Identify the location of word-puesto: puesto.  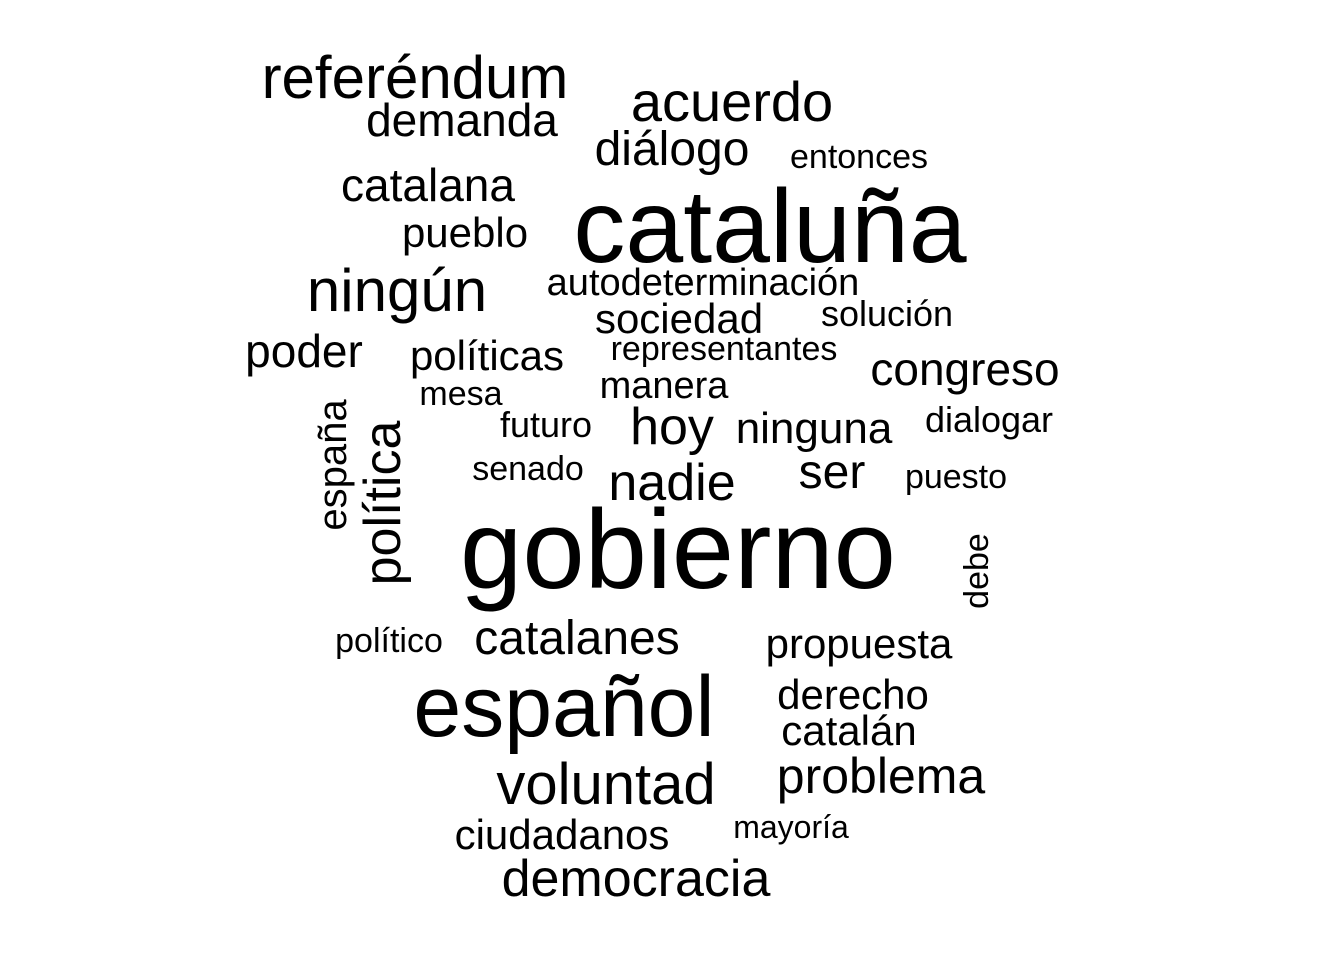
(956, 477).